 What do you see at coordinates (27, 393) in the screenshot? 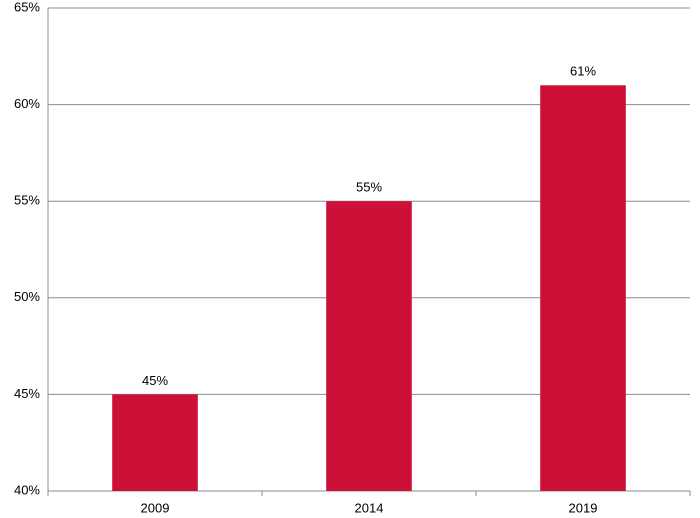
I see `y-tick-label: 45%` at bounding box center [27, 393].